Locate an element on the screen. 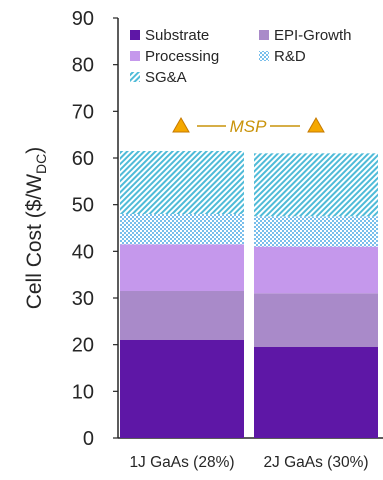 This screenshot has height=480, width=383. y-axis-label: Cell Cost ($/WDC) is located at coordinates (36, 228).